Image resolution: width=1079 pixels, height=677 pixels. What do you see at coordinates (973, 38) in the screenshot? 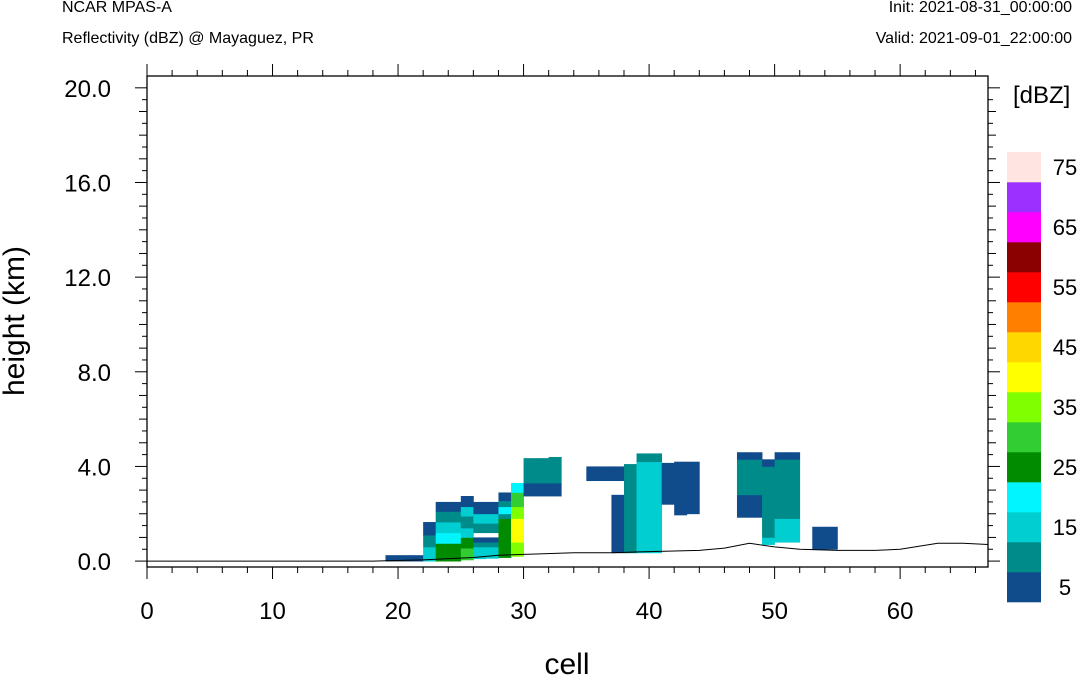
I see `valid-time: Valid: 2021-09-01_22:00:00` at bounding box center [973, 38].